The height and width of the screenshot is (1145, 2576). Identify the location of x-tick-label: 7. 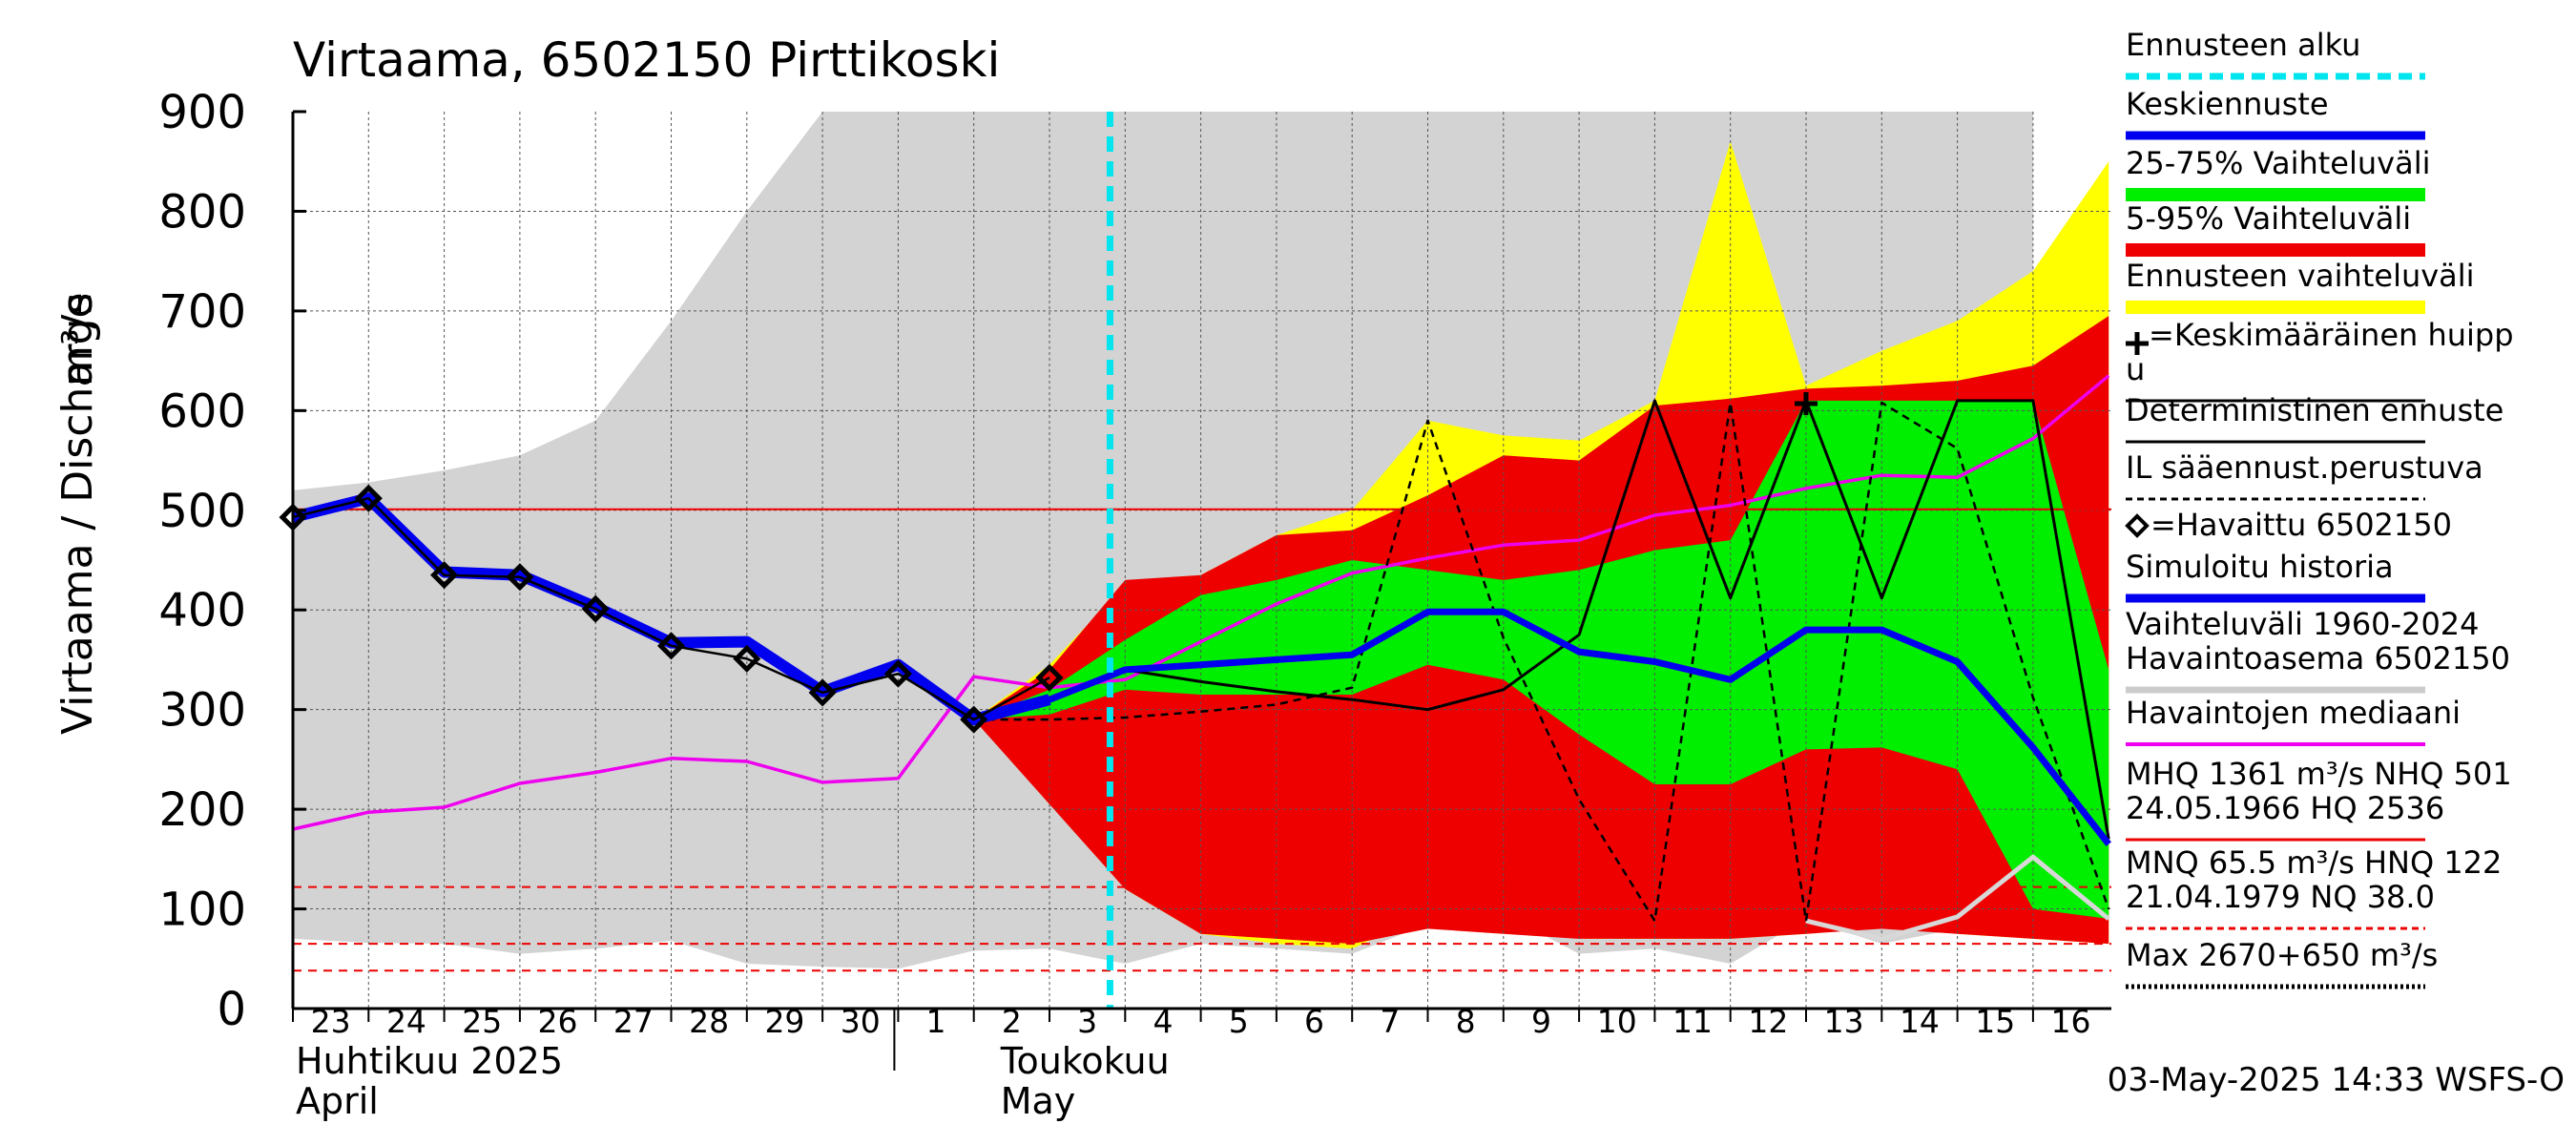
(1390, 1022).